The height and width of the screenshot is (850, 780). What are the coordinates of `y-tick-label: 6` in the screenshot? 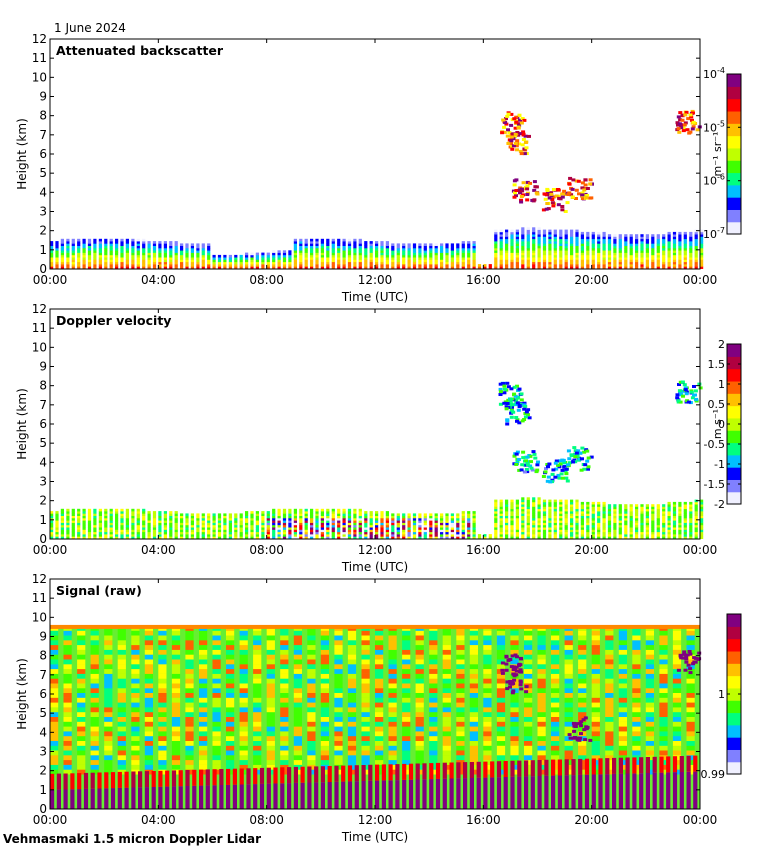 It's located at (43, 424).